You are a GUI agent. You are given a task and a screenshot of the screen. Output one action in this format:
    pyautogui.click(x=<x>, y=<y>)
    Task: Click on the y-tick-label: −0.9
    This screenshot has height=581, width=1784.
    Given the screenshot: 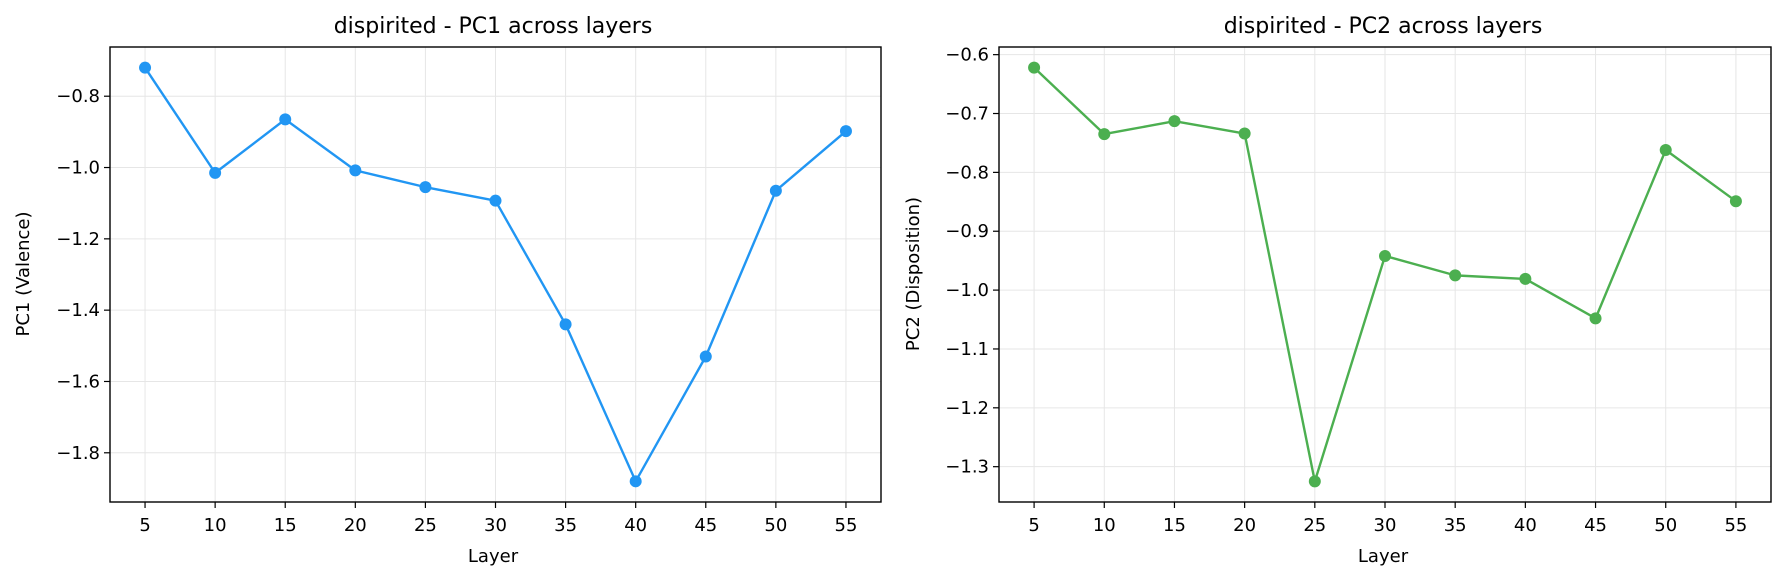 What is the action you would take?
    pyautogui.click(x=967, y=231)
    